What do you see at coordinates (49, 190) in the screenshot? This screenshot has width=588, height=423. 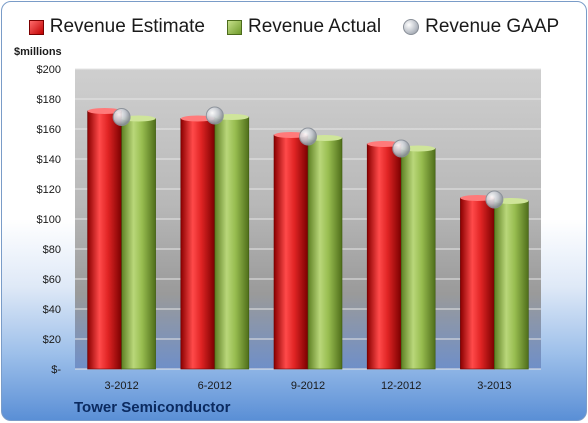 I see `y-tick-label: $120` at bounding box center [49, 190].